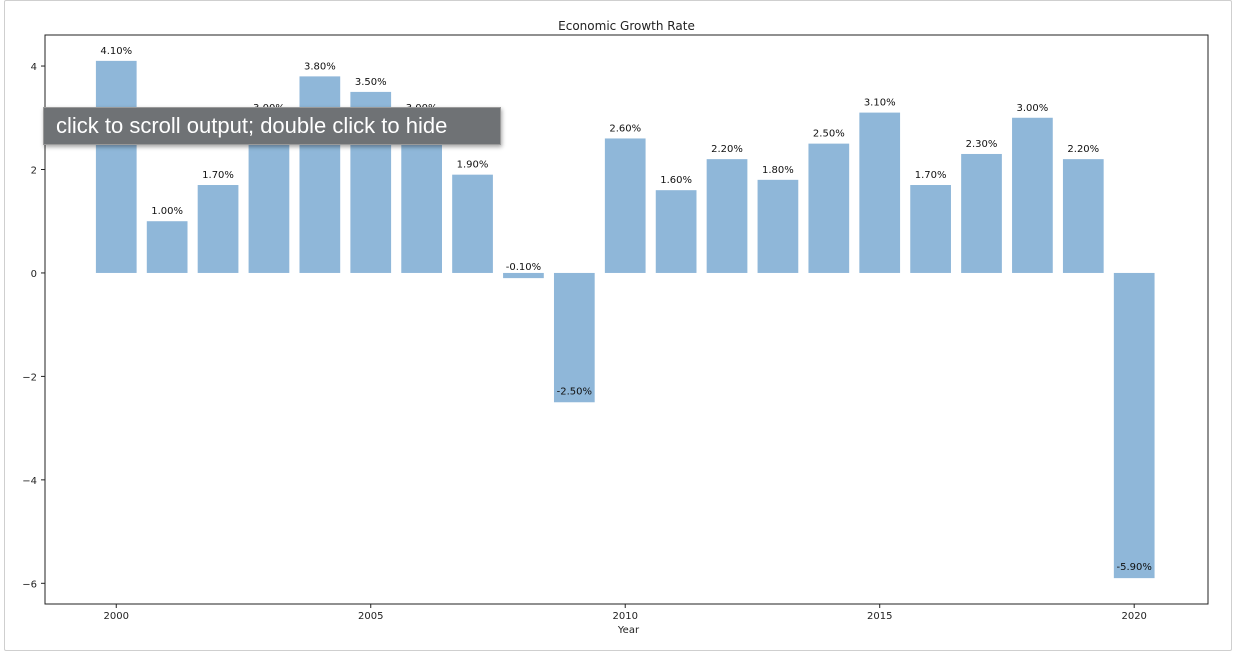 The image size is (1238, 652). I want to click on bar-label-2013: 1.80%, so click(778, 170).